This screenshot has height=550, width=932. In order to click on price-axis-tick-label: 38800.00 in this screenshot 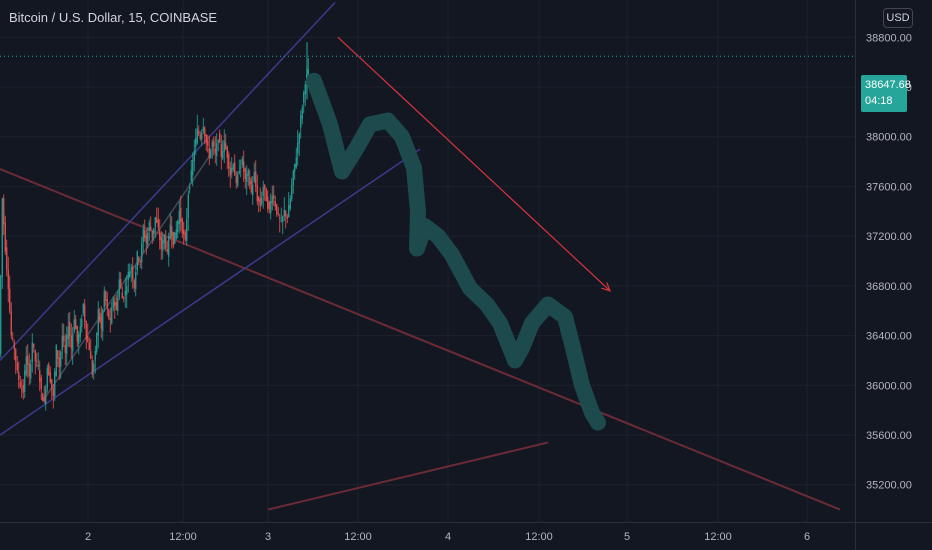, I will do `click(889, 38)`.